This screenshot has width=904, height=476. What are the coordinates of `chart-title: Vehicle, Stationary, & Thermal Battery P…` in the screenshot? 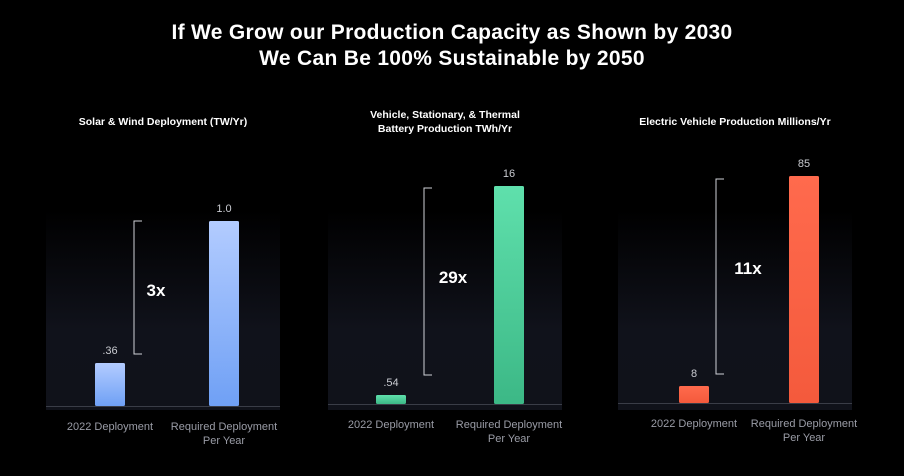 It's located at (445, 122).